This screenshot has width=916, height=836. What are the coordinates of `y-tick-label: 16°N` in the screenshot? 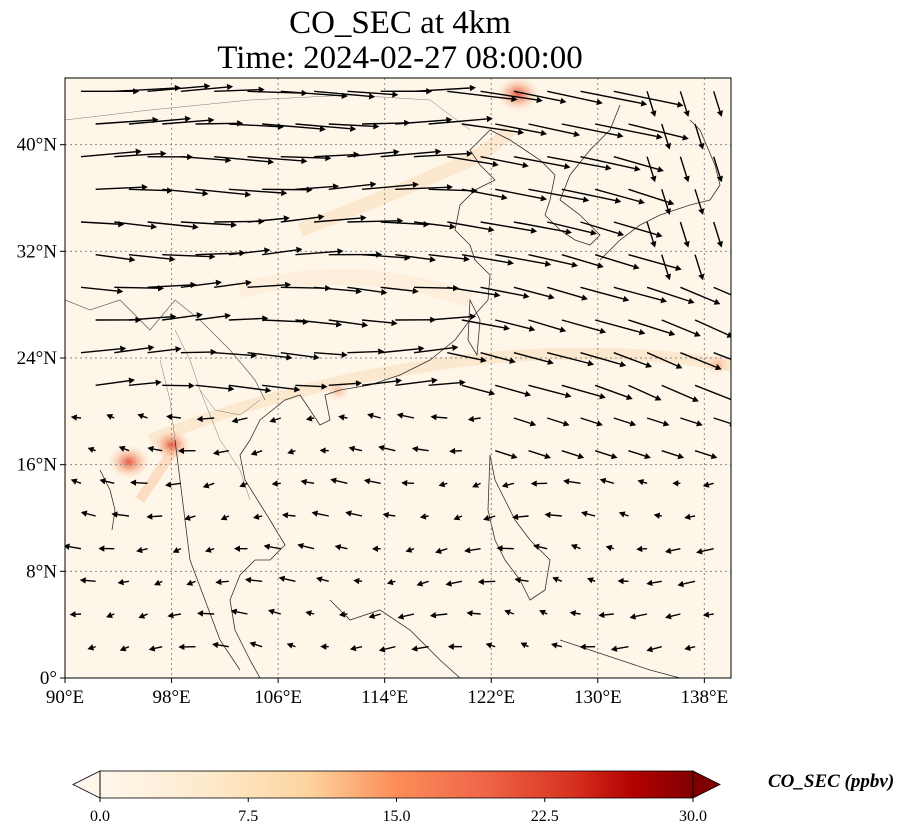 It's located at (37, 465).